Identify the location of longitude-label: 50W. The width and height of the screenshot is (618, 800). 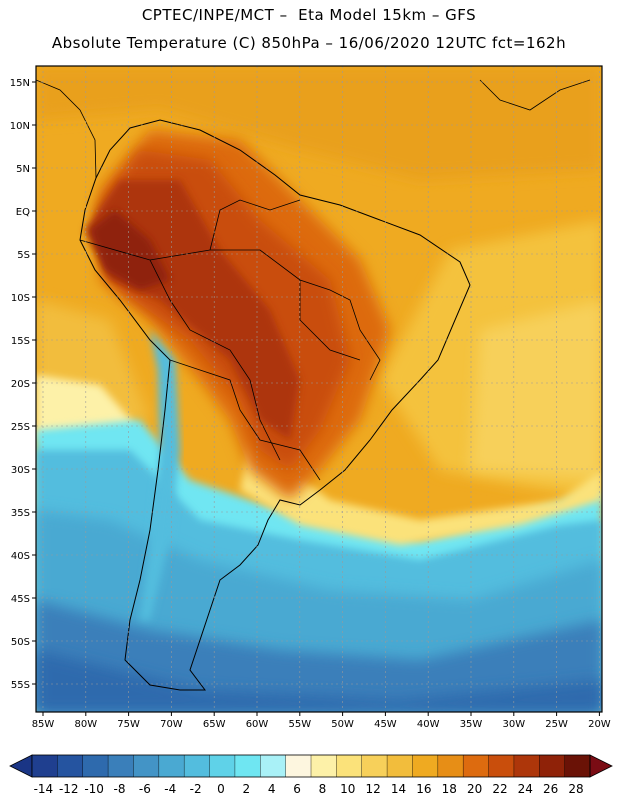
(342, 724).